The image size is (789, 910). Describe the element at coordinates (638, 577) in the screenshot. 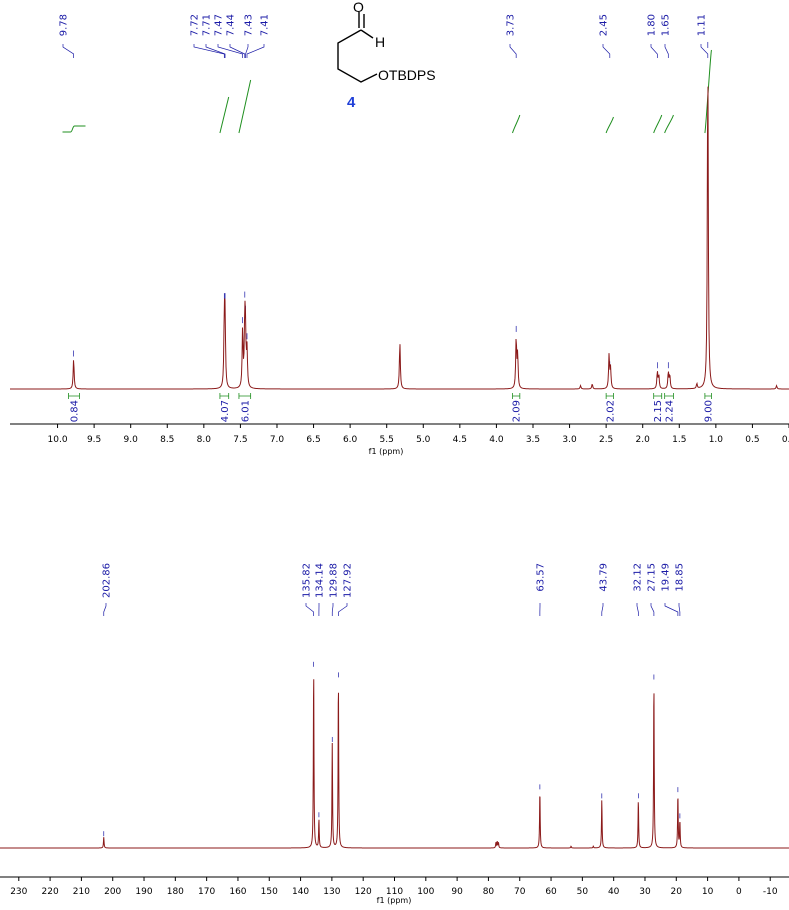

I see `carbon-peak-label: 32.12` at that location.